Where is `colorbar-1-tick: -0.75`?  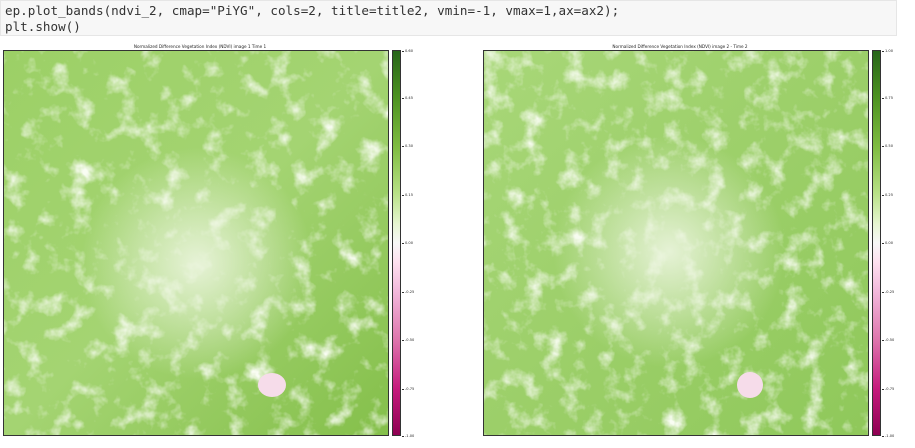
colorbar-1-tick: -0.75 is located at coordinates (408, 389).